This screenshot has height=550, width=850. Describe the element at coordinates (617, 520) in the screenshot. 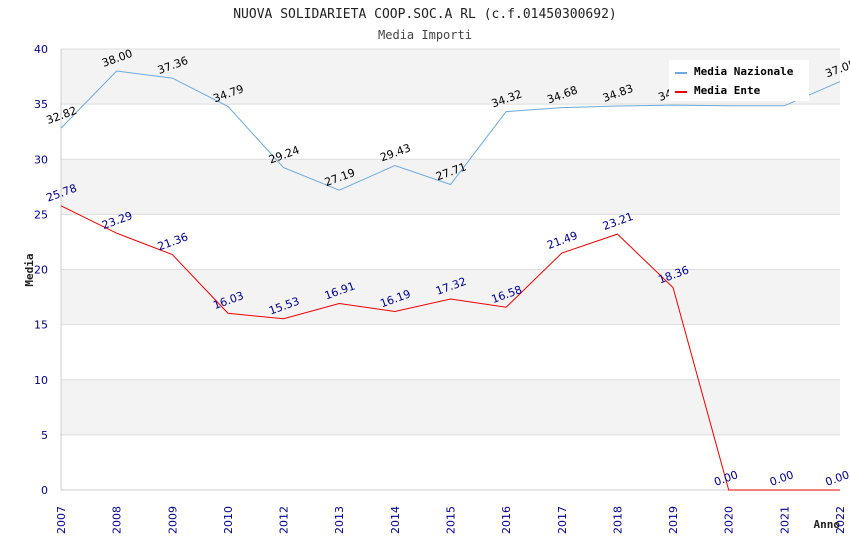

I see `x-tick-label: 2018` at that location.